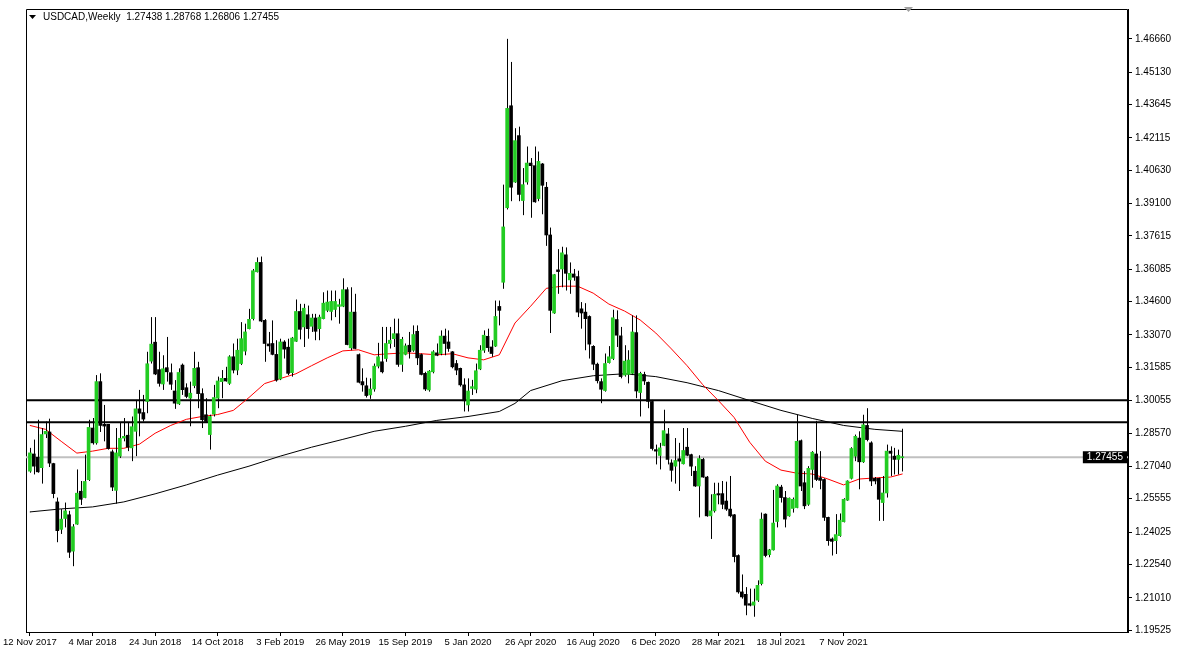  What do you see at coordinates (1153, 466) in the screenshot?
I see `y-tick-label: 1.27040` at bounding box center [1153, 466].